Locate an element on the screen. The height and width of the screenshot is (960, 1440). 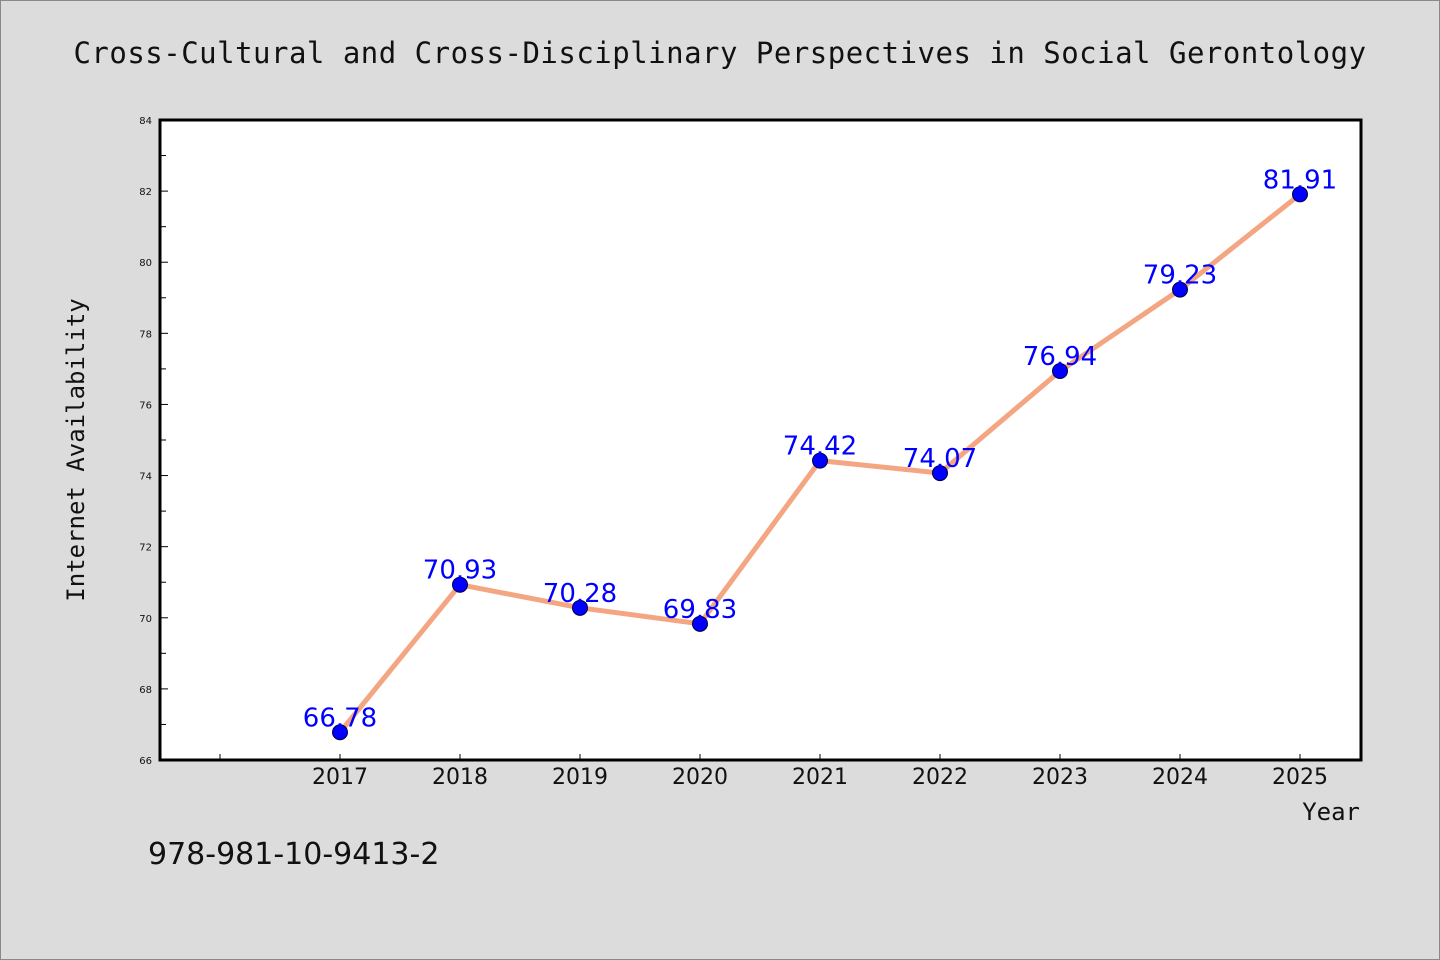
y-tick-label: 70 is located at coordinates (145, 619).